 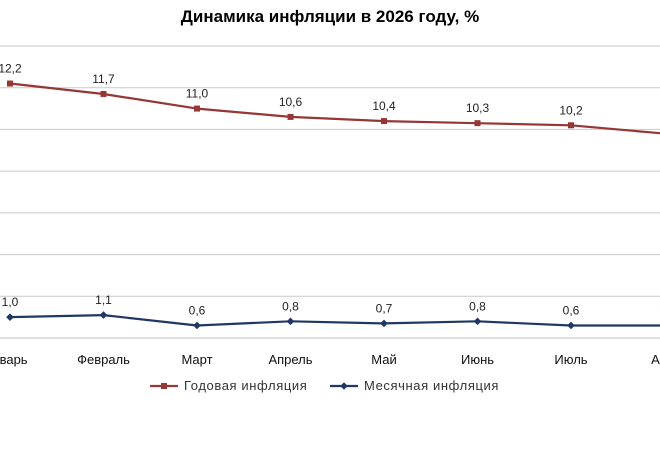 What do you see at coordinates (245, 385) in the screenshot?
I see `legend-label: Годовая инфляция` at bounding box center [245, 385].